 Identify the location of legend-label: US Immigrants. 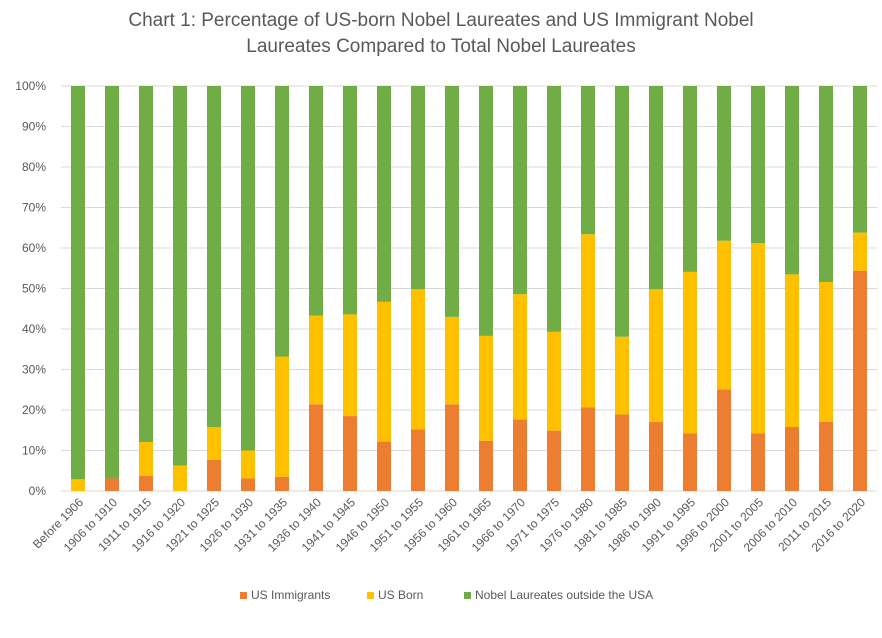
(290, 595).